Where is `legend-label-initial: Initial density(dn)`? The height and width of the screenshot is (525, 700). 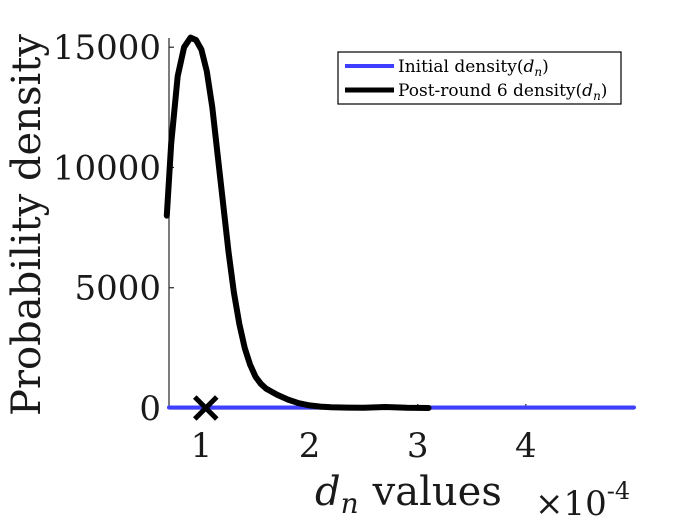
legend-label-initial: Initial density(dn) is located at coordinates (473, 68).